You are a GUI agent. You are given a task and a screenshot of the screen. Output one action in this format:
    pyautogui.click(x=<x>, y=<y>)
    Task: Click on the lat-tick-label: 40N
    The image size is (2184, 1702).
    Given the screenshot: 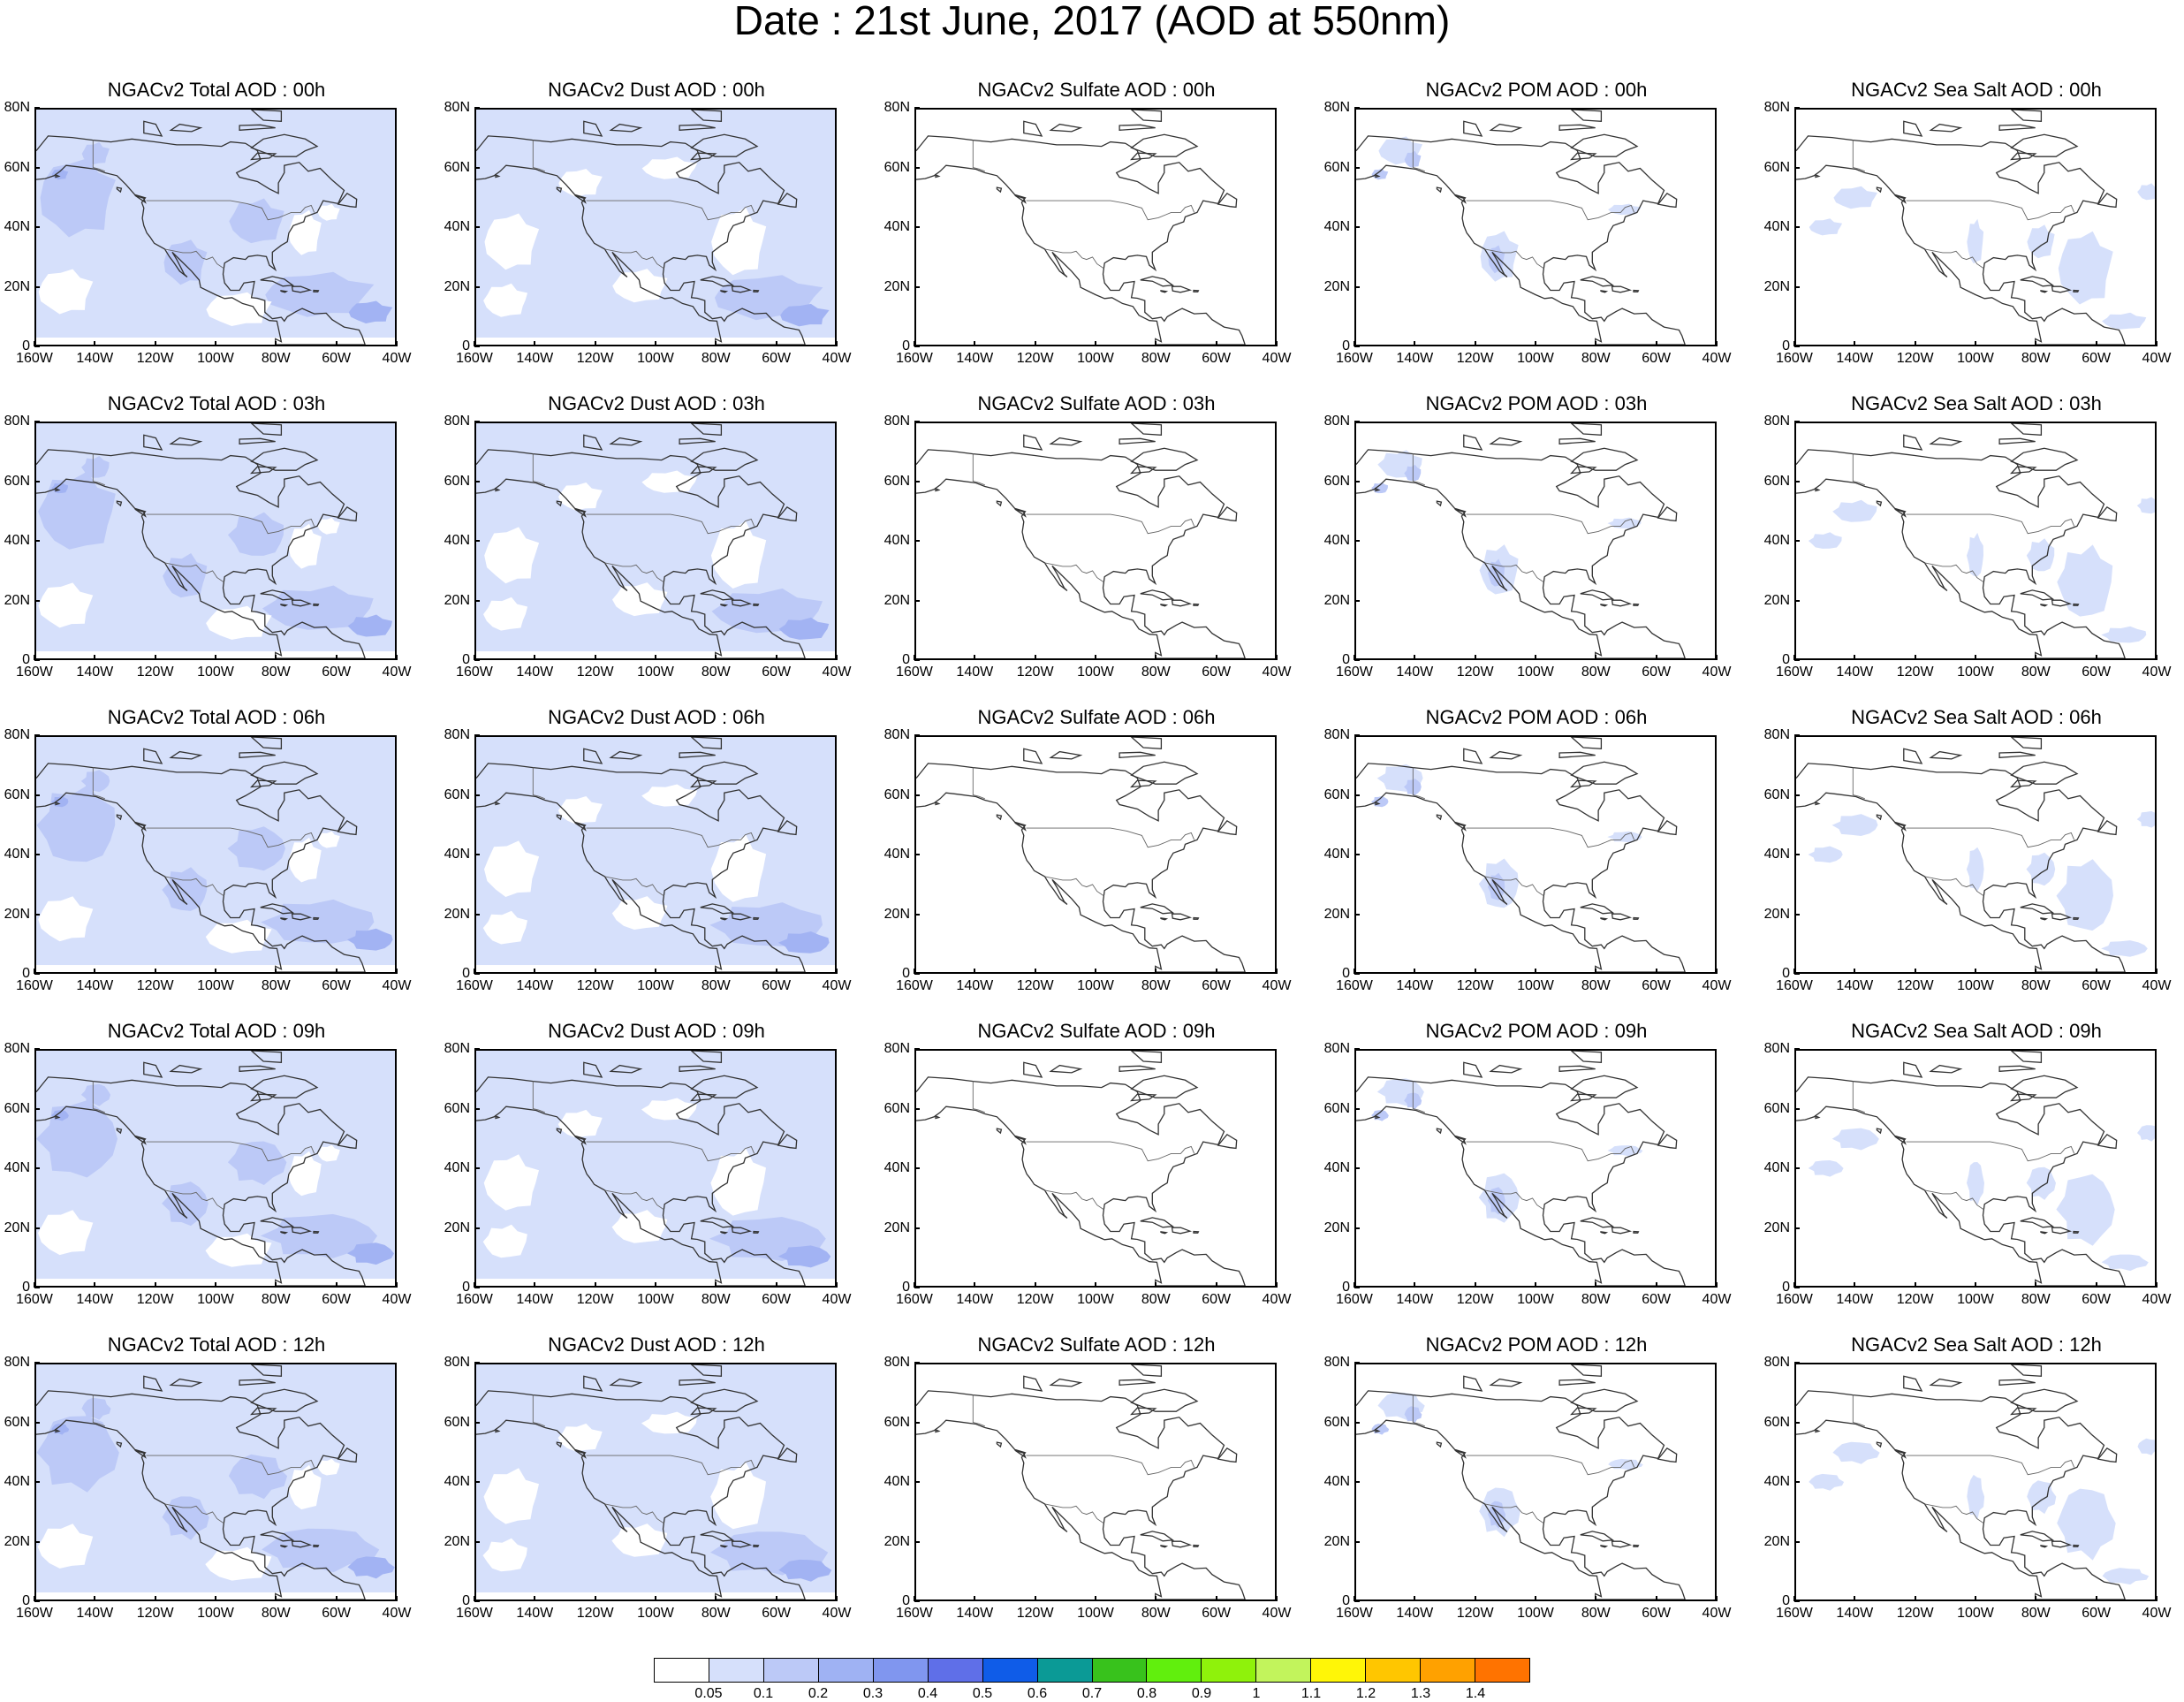 What is the action you would take?
    pyautogui.click(x=896, y=1481)
    